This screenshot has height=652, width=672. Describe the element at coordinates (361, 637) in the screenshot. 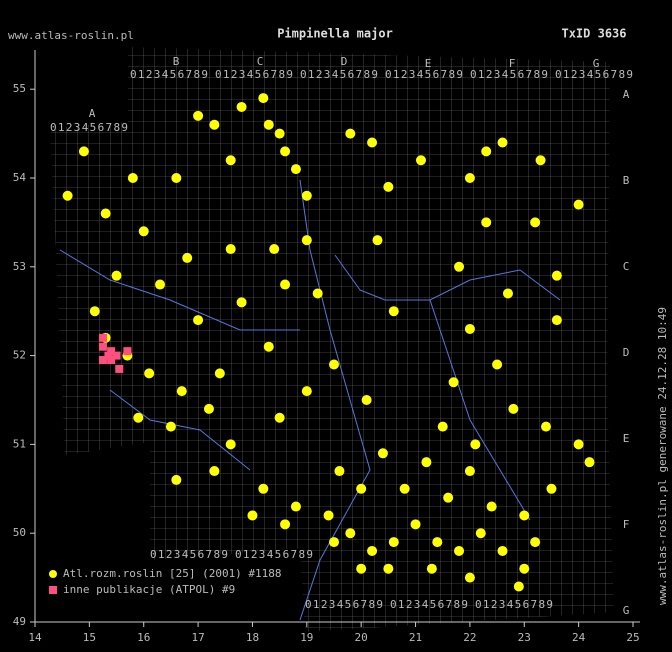

I see `x-tick-label: 20` at that location.